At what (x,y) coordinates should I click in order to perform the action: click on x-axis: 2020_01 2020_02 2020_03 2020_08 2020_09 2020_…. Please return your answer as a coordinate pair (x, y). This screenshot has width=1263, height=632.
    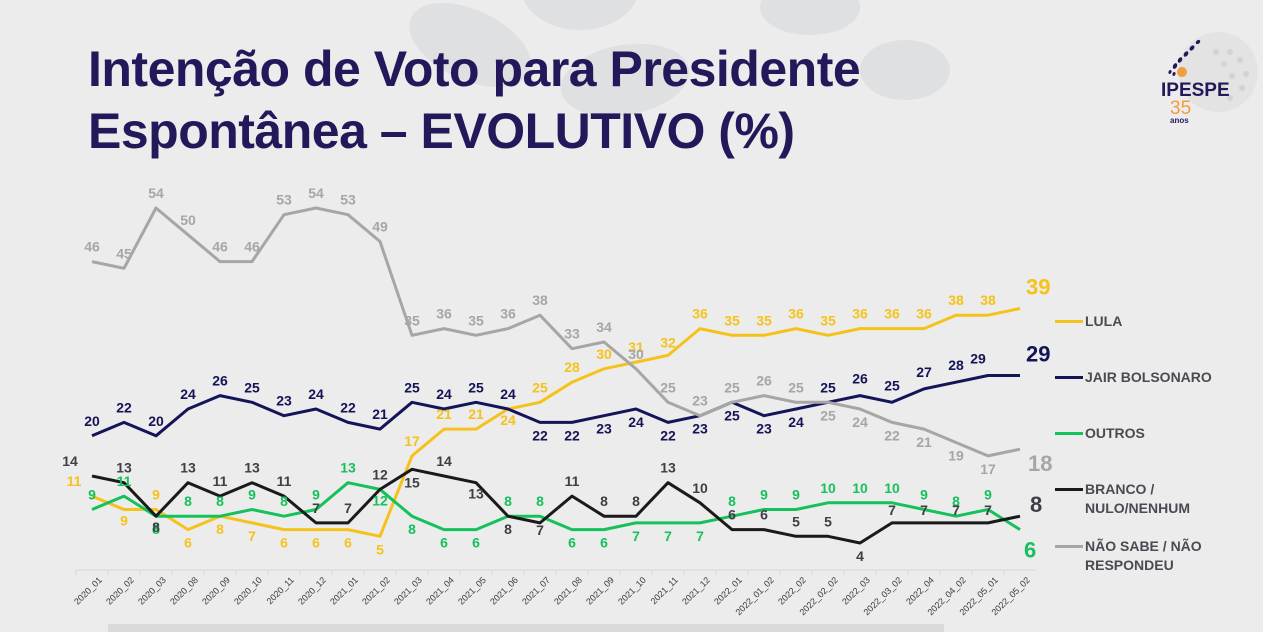
    Looking at the image, I should click on (554, 593).